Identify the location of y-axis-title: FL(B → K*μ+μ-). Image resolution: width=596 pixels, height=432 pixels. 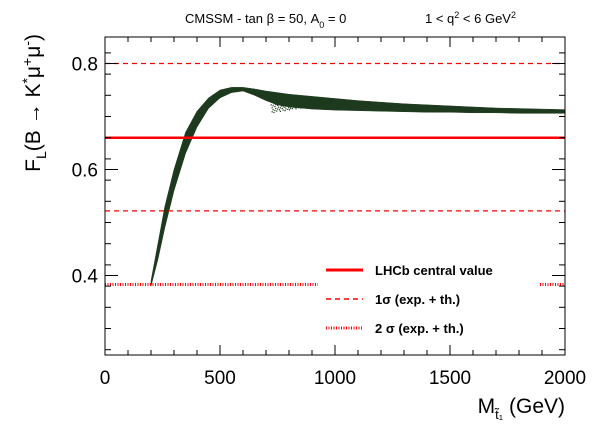
(34, 103).